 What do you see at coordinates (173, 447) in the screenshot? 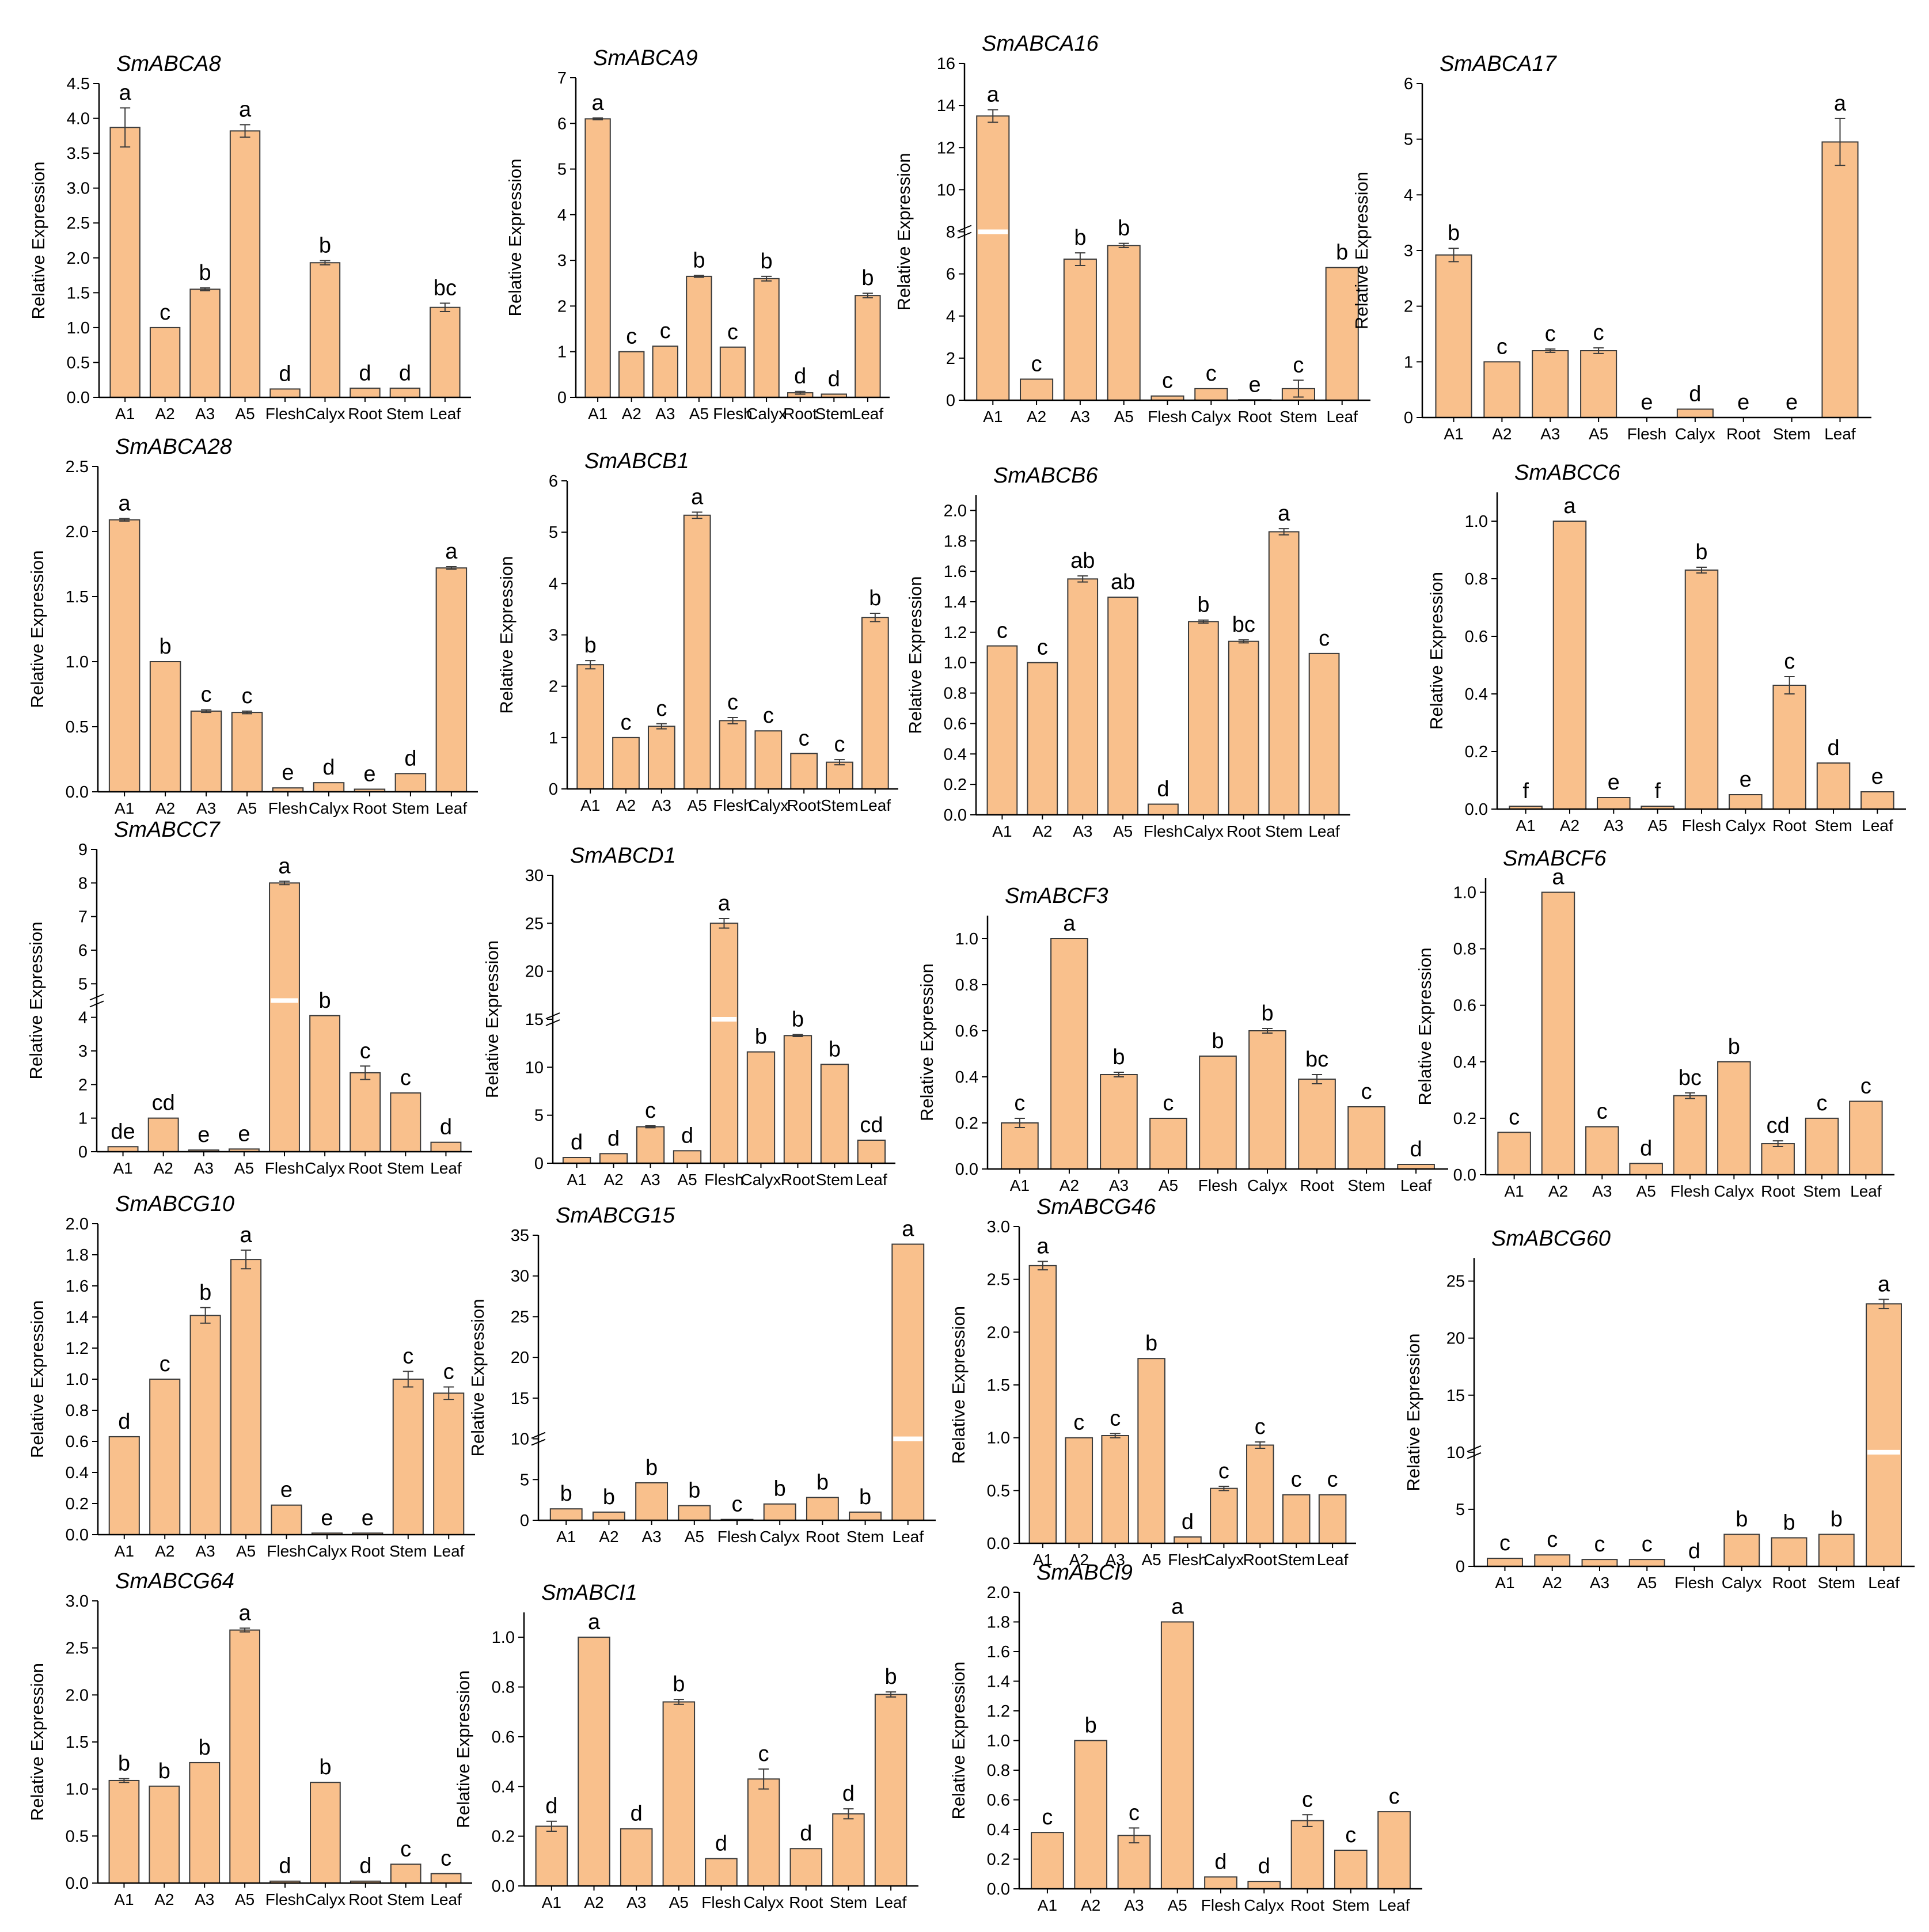
I see `chart-title: SmABCA28` at bounding box center [173, 447].